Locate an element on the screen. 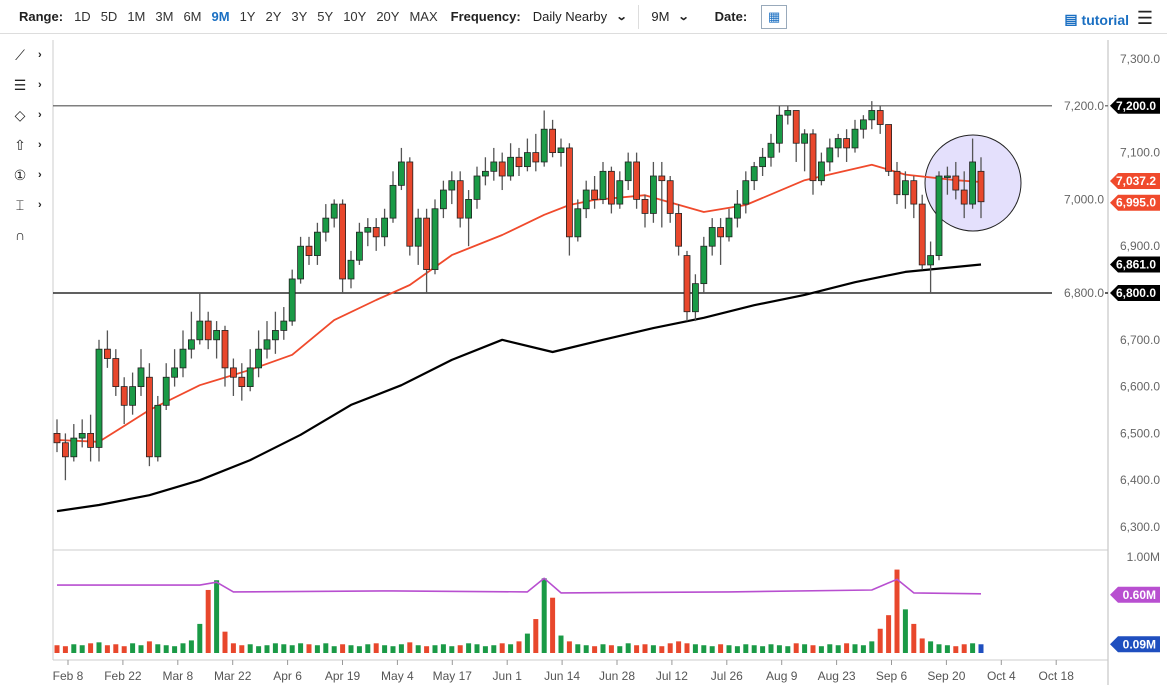  range-1y: 1Y is located at coordinates (247, 16).